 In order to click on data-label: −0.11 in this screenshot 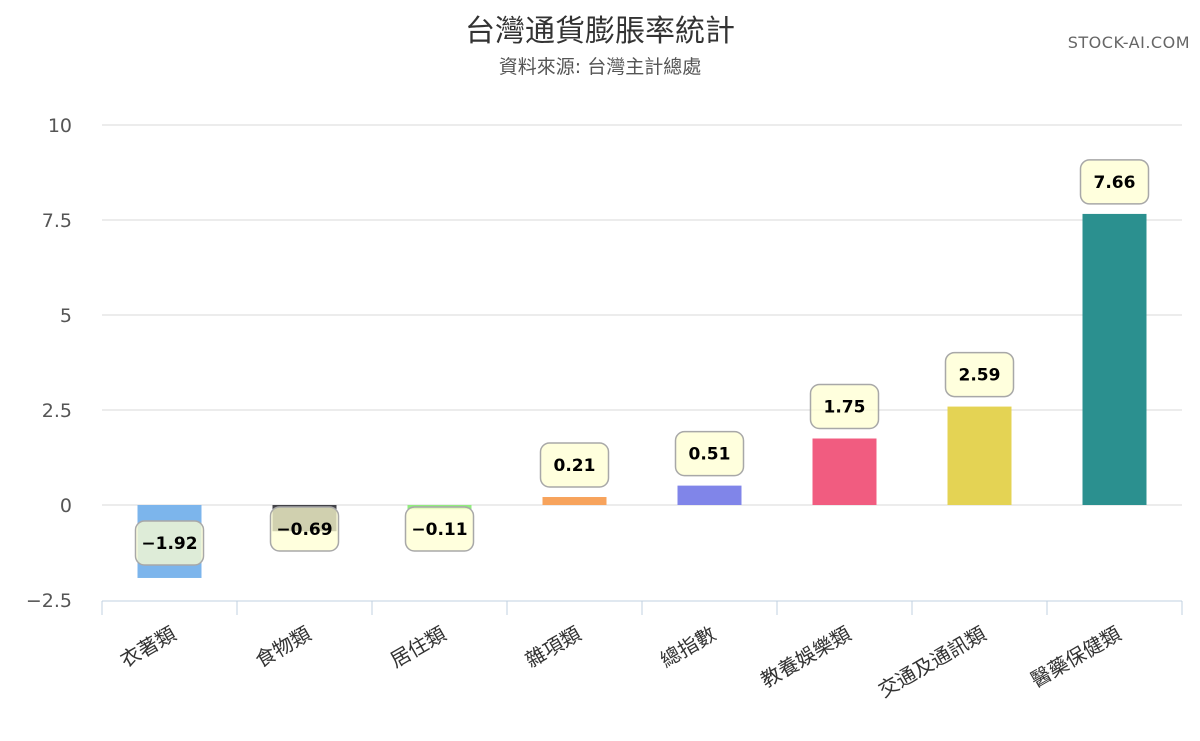, I will do `click(439, 530)`.